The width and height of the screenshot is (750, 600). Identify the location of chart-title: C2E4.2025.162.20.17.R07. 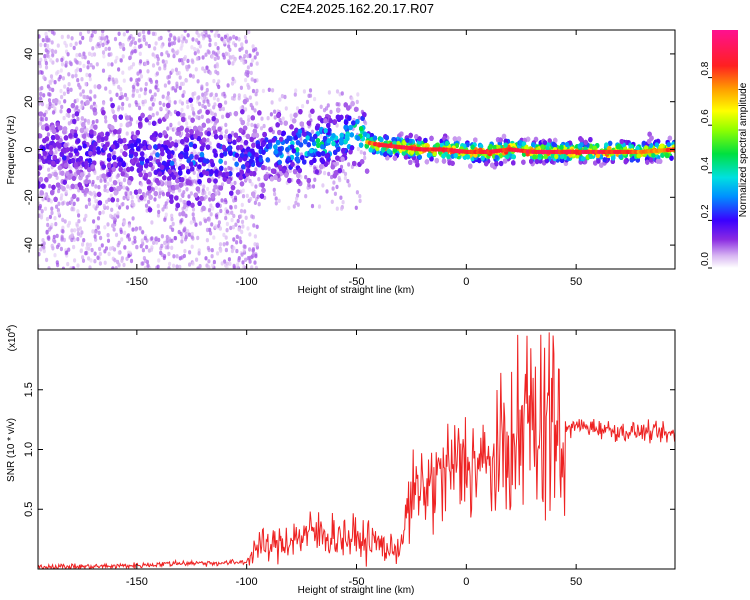
(357, 8).